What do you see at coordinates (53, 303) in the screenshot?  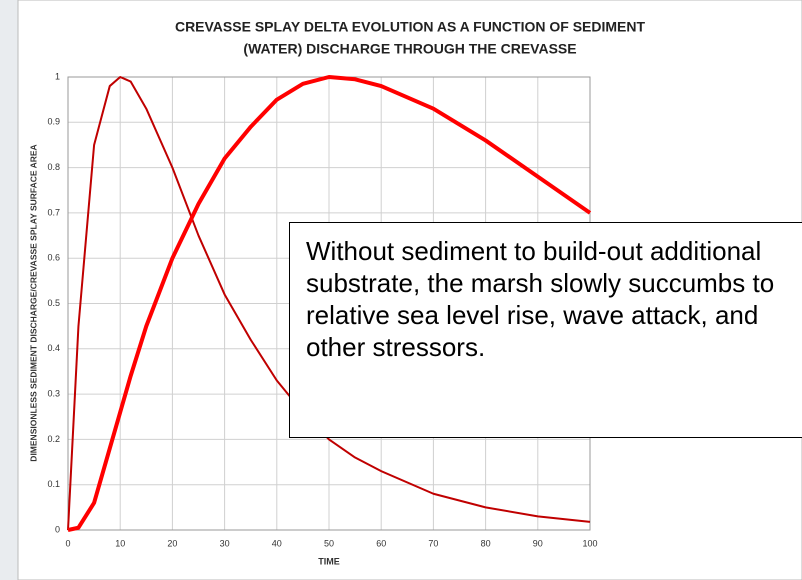 I see `y-tick-label: 0.5` at bounding box center [53, 303].